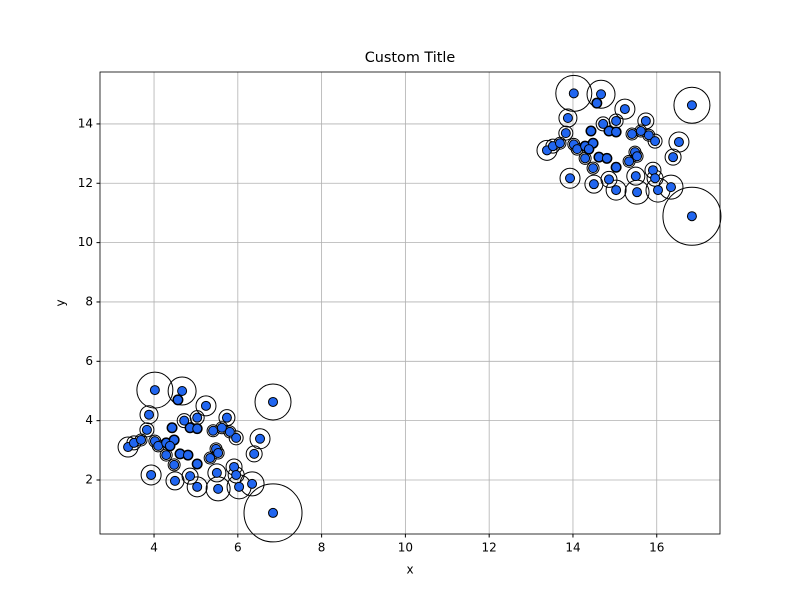 The height and width of the screenshot is (604, 800). What do you see at coordinates (656, 548) in the screenshot?
I see `x-tick-label: 16` at bounding box center [656, 548].